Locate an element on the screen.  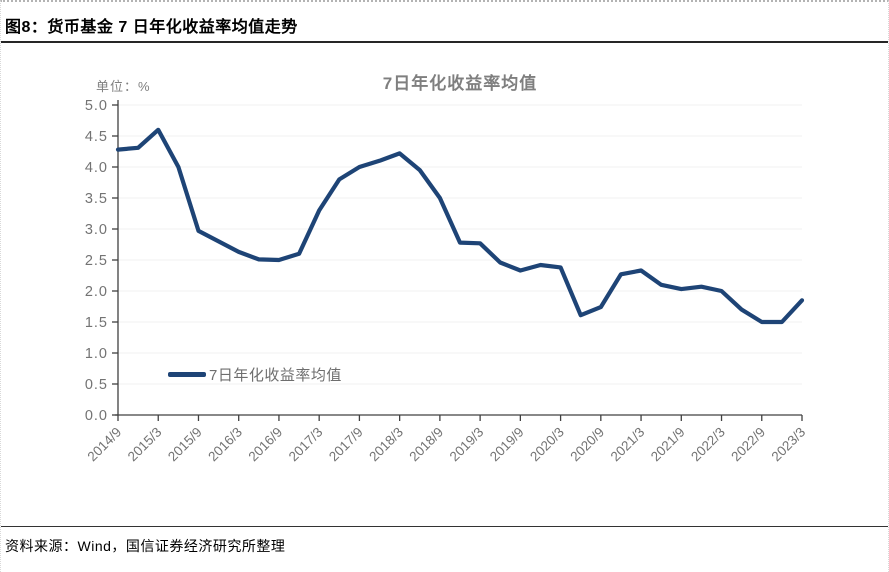
y-tick-label: 0.0 is located at coordinates (96, 416).